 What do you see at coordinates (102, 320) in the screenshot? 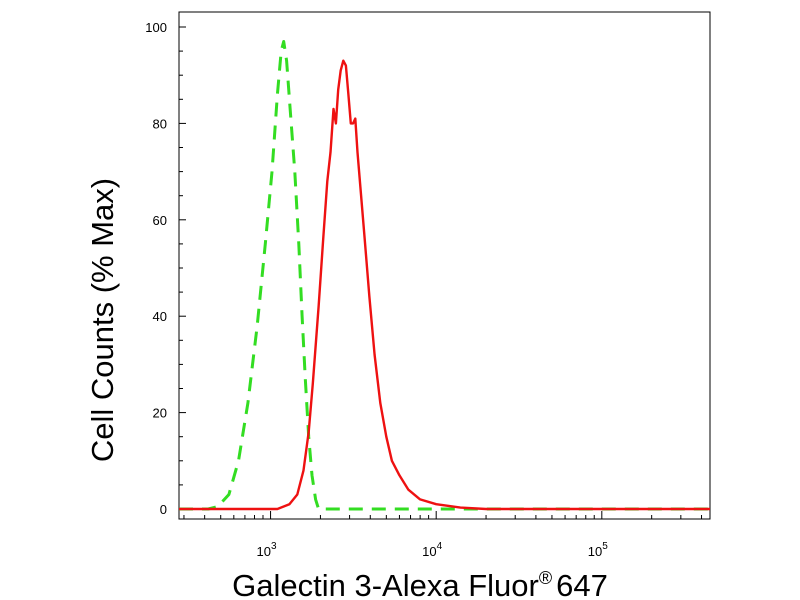
I see `y-axis-title: Cell Counts (% Max)` at bounding box center [102, 320].